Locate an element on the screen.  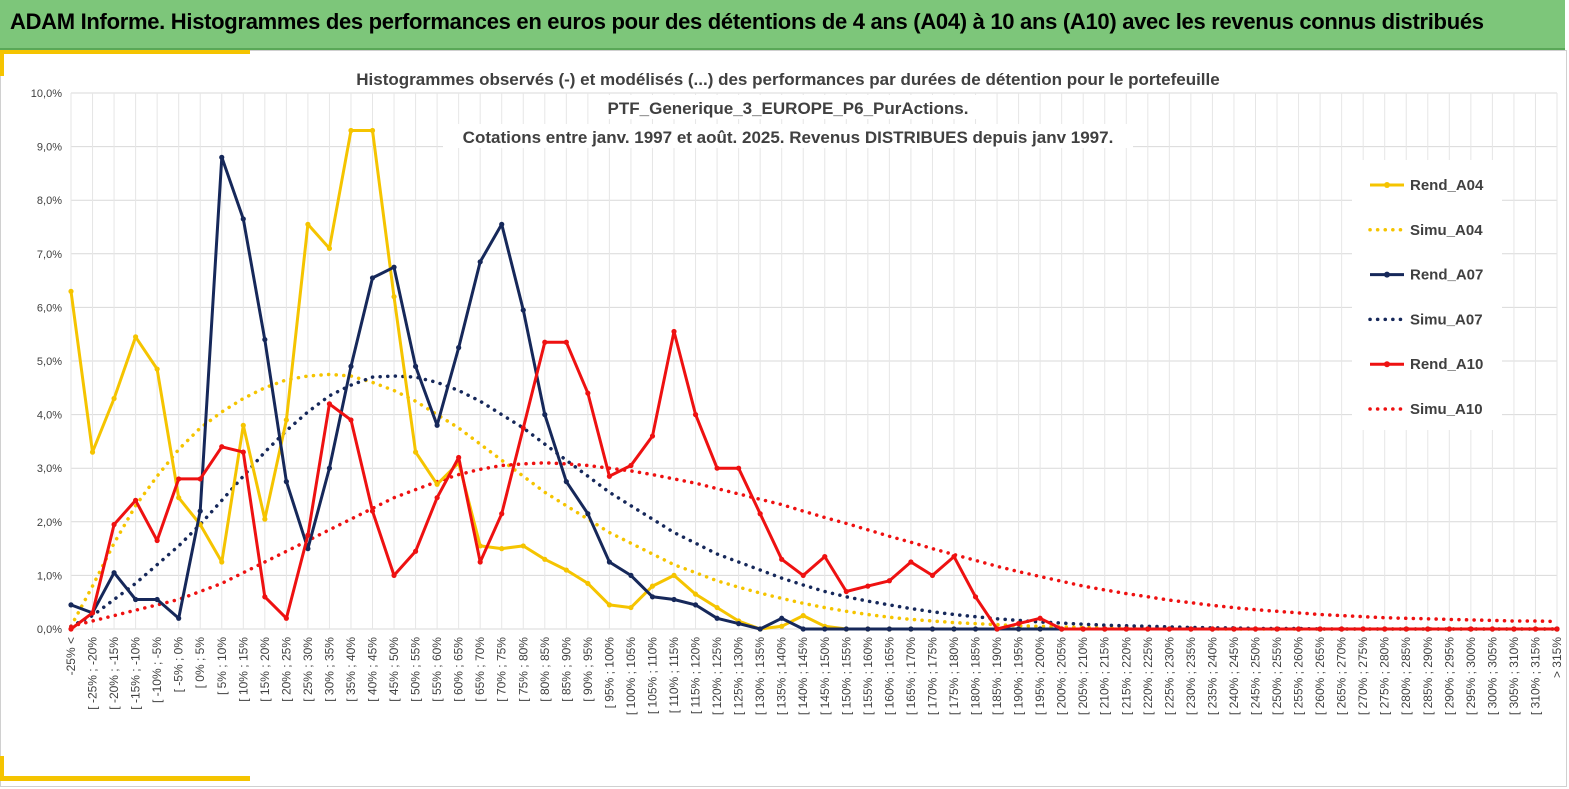
x-tick-label: [ 165% ; 170% is located at coordinates (911, 676).